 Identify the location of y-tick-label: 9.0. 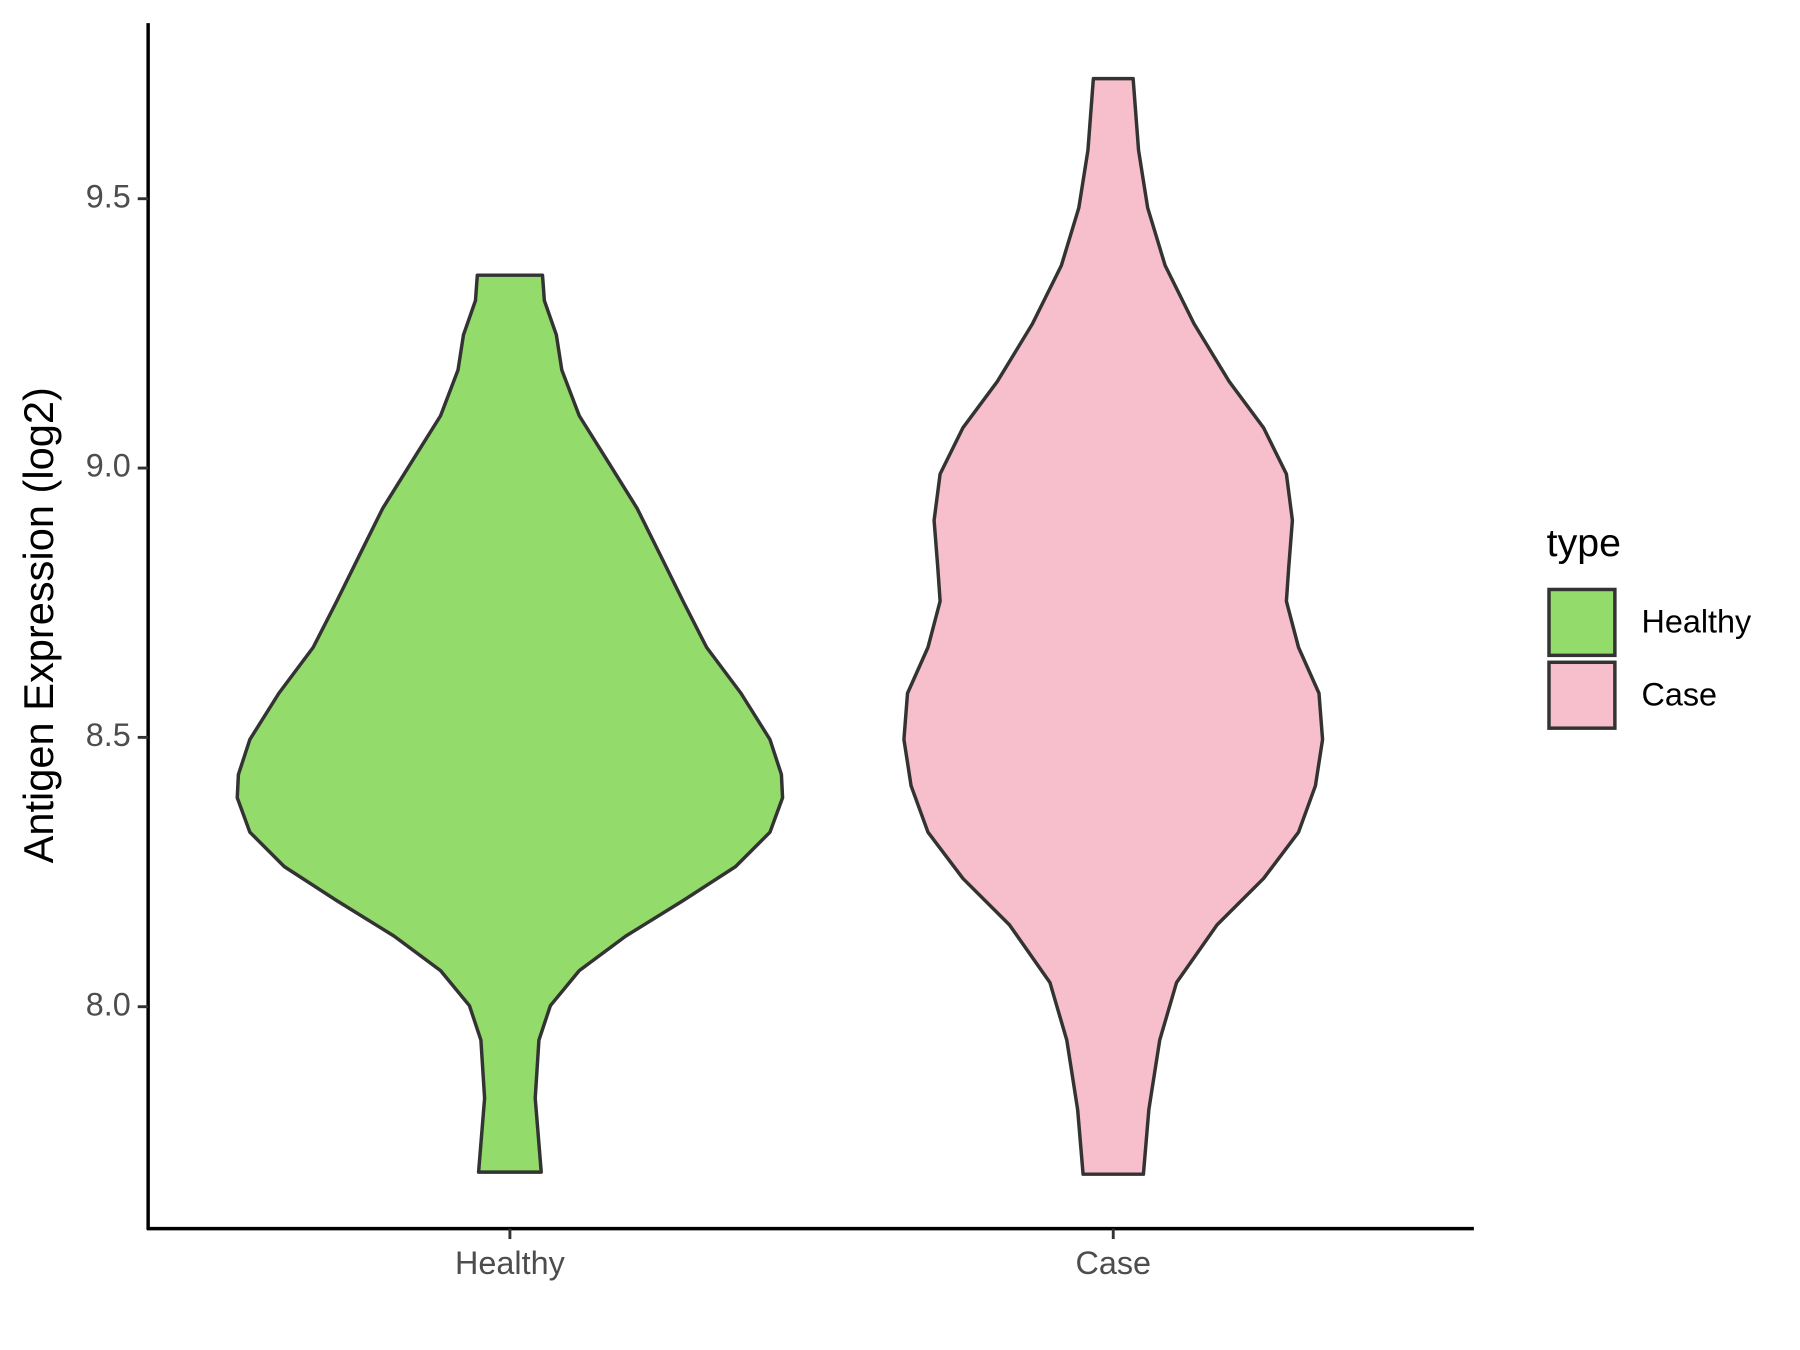
(108, 466).